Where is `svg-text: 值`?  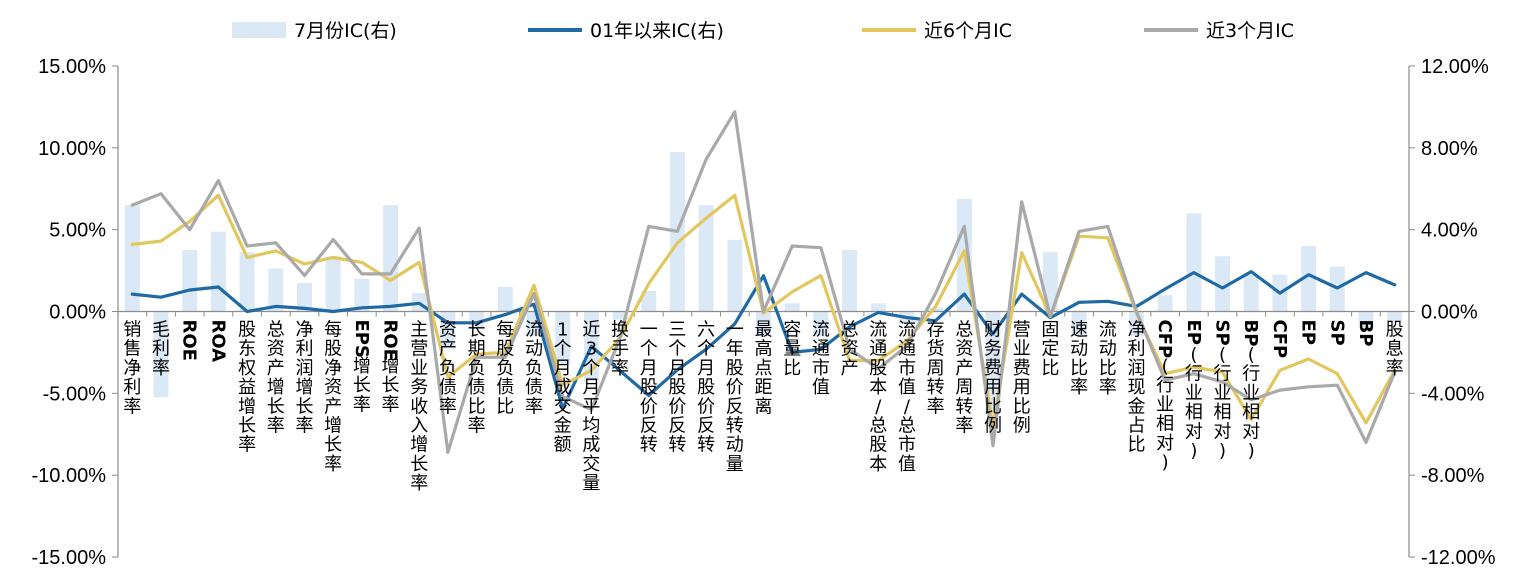 svg-text: 值 is located at coordinates (821, 387).